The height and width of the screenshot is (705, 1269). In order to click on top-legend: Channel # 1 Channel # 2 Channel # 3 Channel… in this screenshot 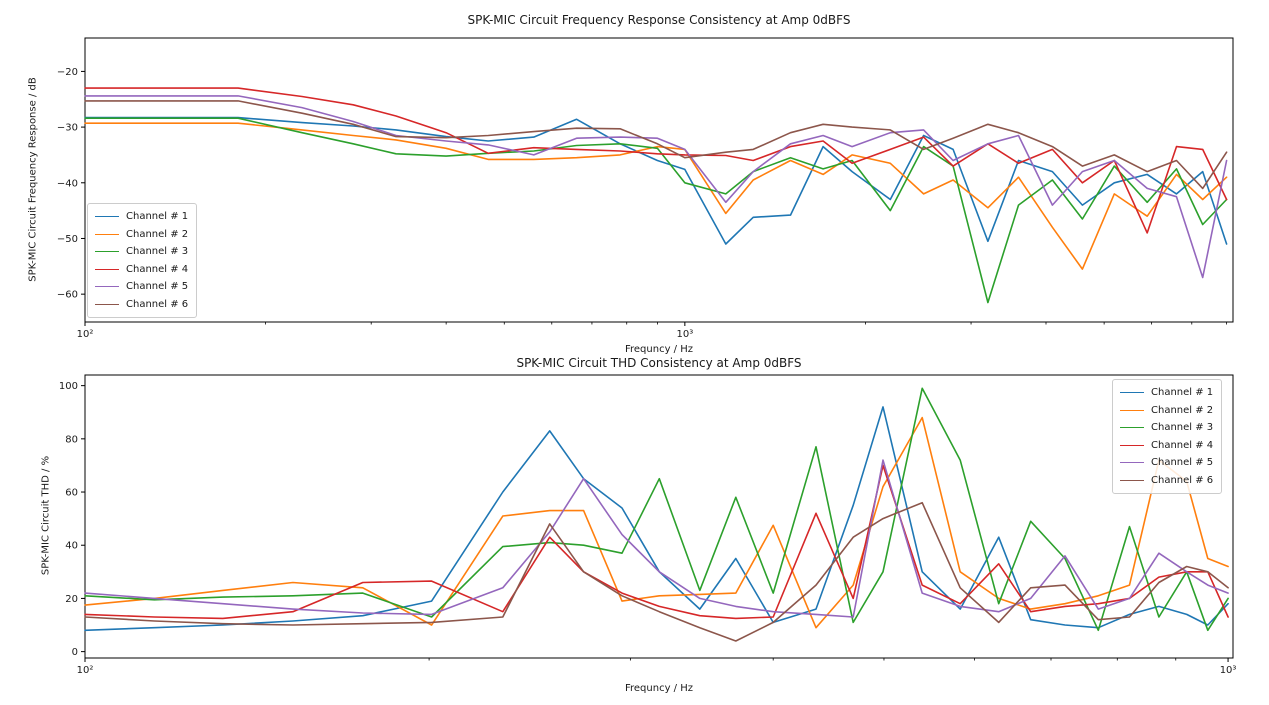, I will do `click(142, 260)`.